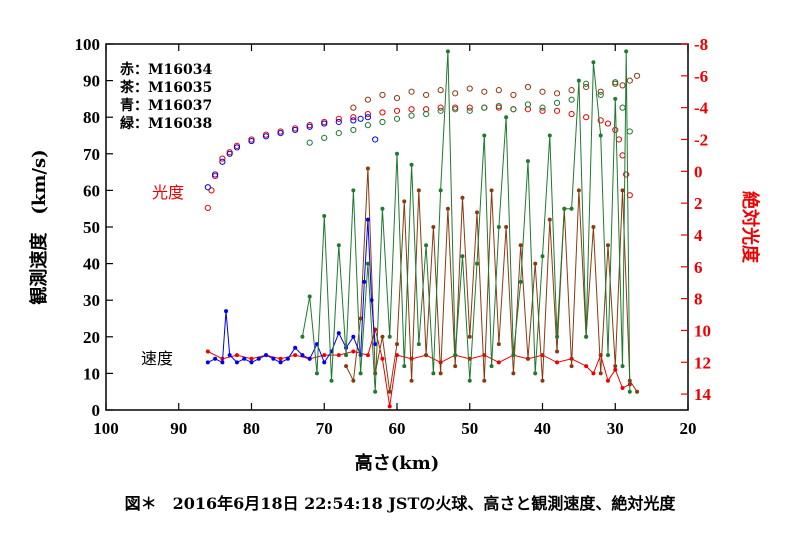 This screenshot has height=548, width=800. What do you see at coordinates (702, 362) in the screenshot?
I see `y2-tick-label-12: 12` at bounding box center [702, 362].